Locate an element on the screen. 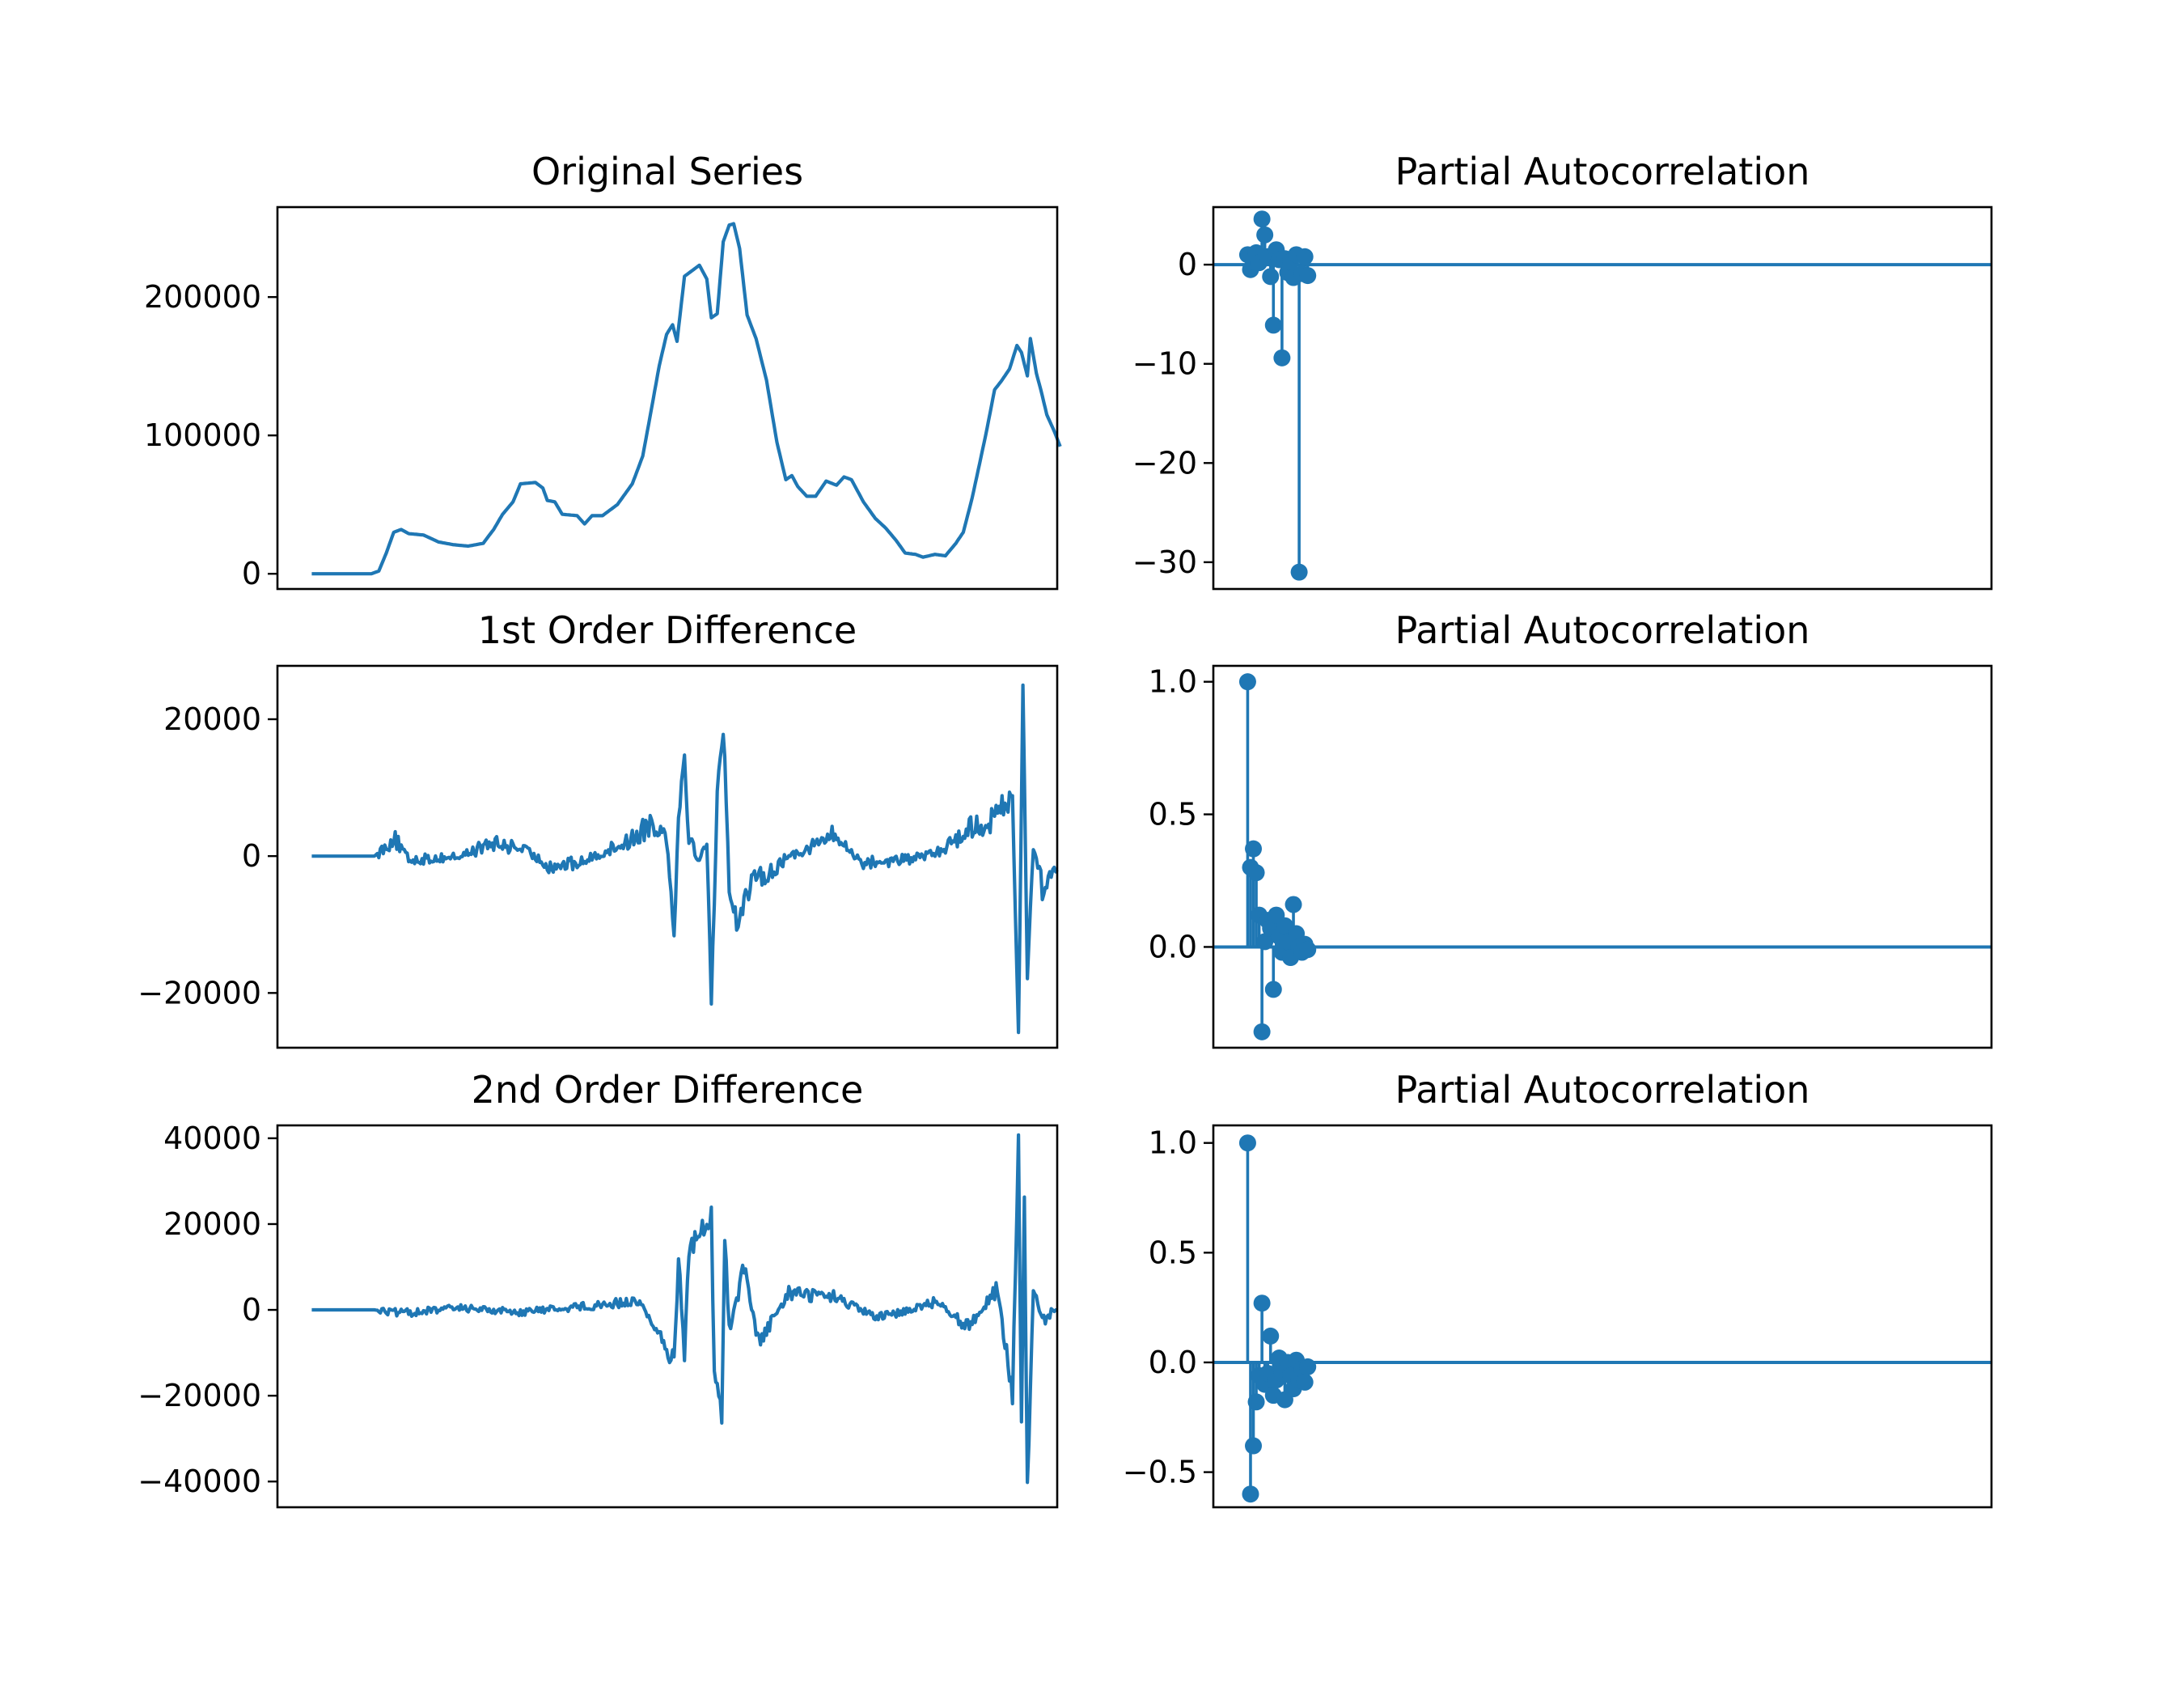 The width and height of the screenshot is (2184, 1699). panel-pacf-second-difference: Partial Autocorrelation −0.5 0.0 0.5 1.0 is located at coordinates (1558, 1288).